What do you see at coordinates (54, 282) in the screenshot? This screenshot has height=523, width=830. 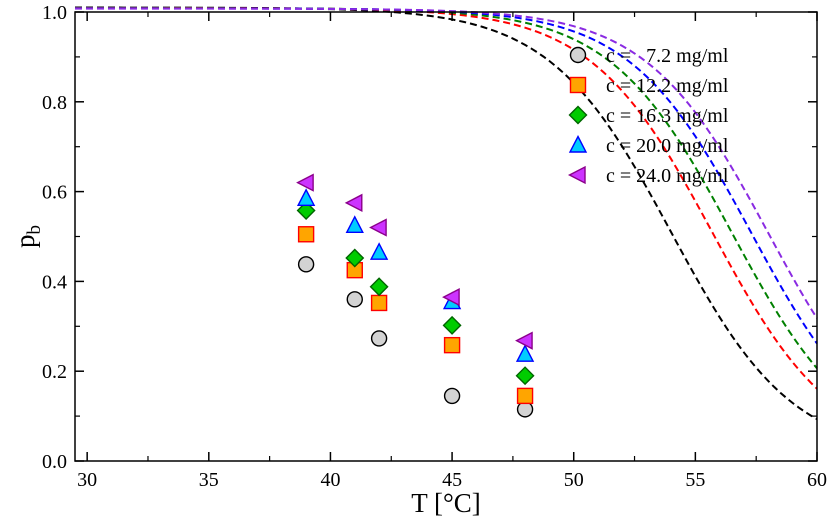 I see `y-tick-label: 0.4` at bounding box center [54, 282].